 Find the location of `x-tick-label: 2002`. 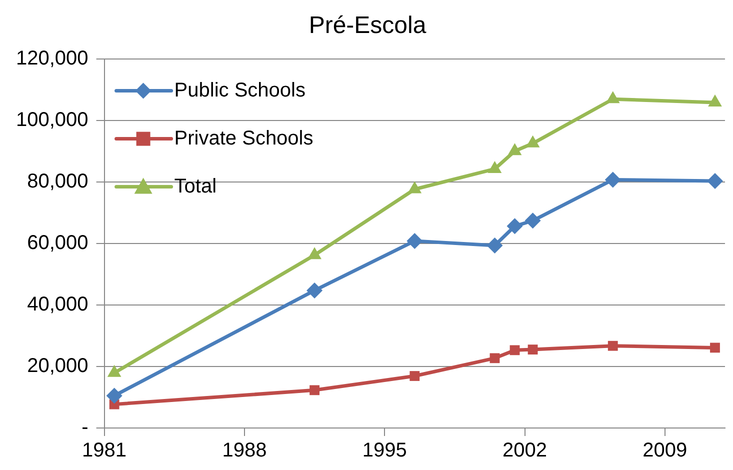

x-tick-label: 2002 is located at coordinates (525, 451).